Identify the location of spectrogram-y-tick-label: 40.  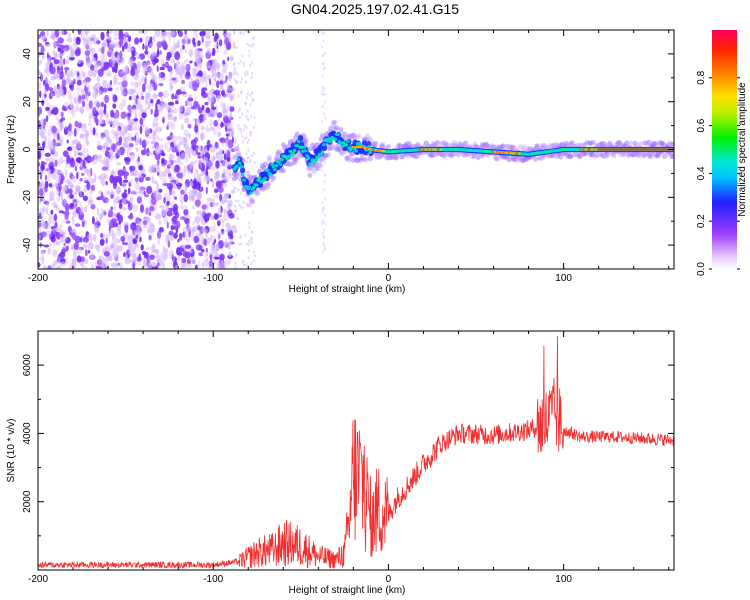
(27, 54).